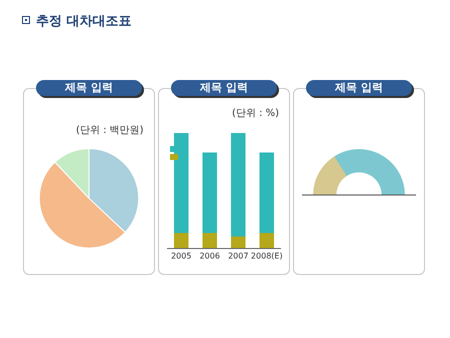 Image resolution: width=450 pixels, height=338 pixels. Describe the element at coordinates (84, 21) in the screenshot. I see `text: 추정 대차대조표` at that location.